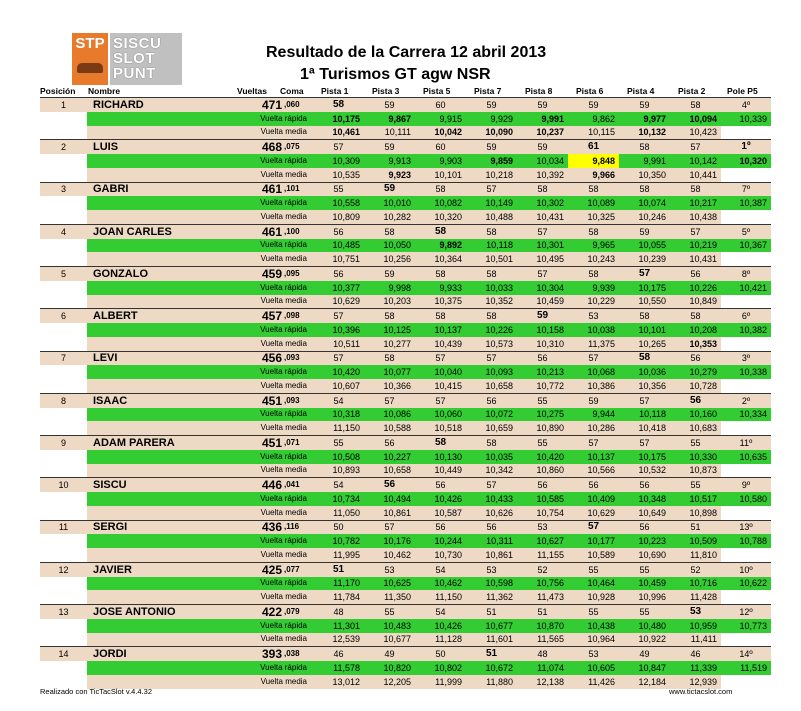 This screenshot has height=711, width=801. What do you see at coordinates (405, 484) in the screenshot?
I see `result-row: 10 SISCU 446,041 54 56 56 57 56 56 56 55 9º` at bounding box center [405, 484].